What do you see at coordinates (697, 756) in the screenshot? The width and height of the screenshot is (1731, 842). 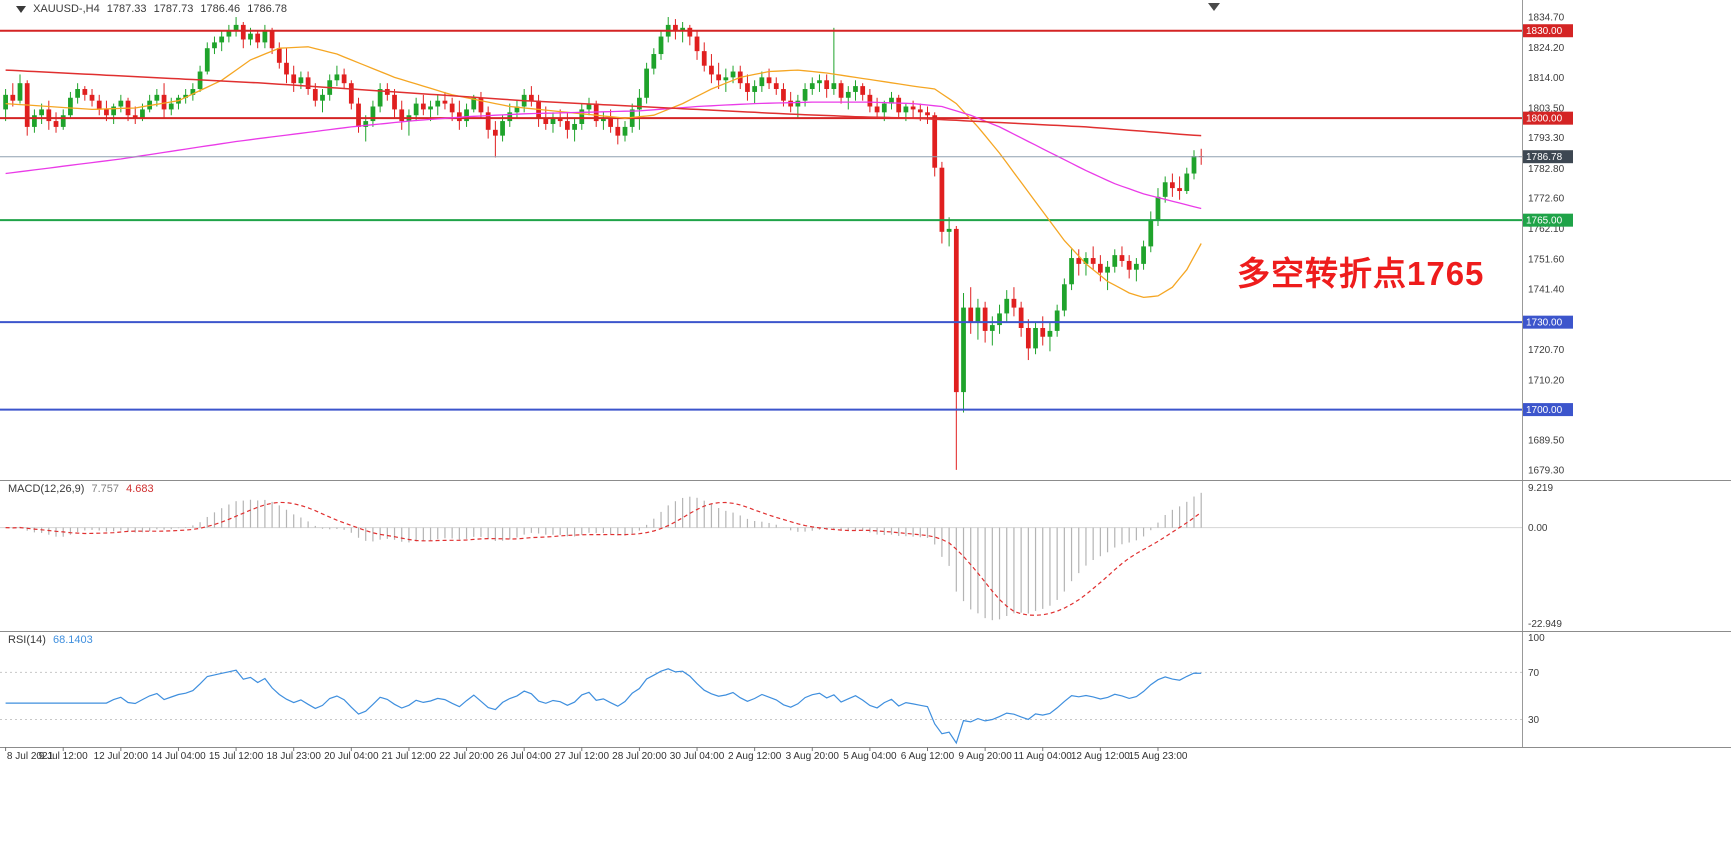 I see `svg-text: 30 Jul 04:00` at bounding box center [697, 756].